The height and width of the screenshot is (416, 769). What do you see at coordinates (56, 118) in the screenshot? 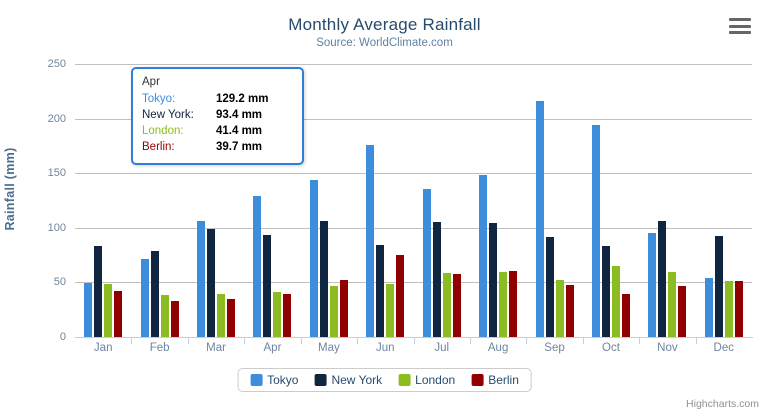
I see `y-axis-tick-label: 200` at bounding box center [56, 118].